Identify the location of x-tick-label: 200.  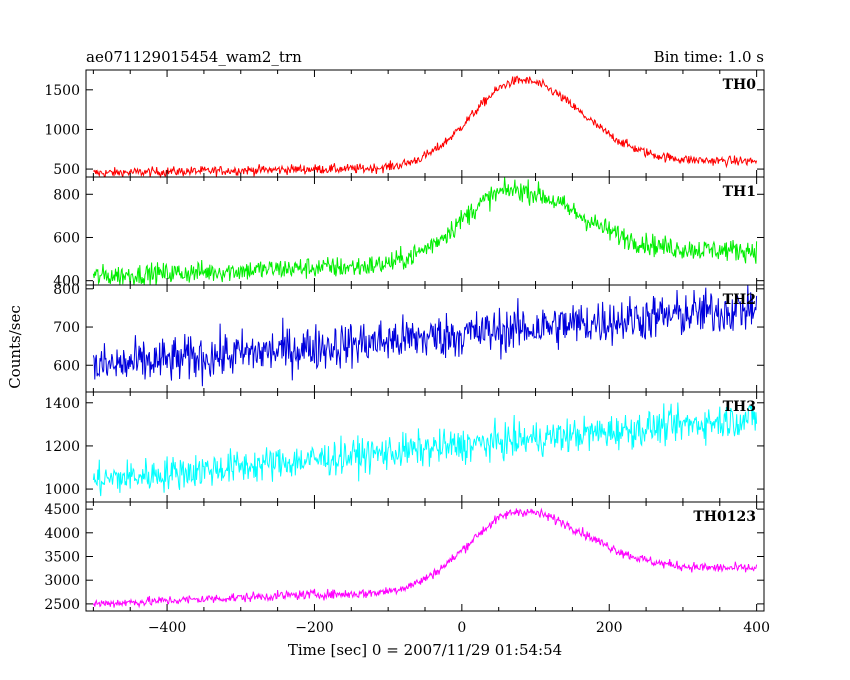
(609, 628).